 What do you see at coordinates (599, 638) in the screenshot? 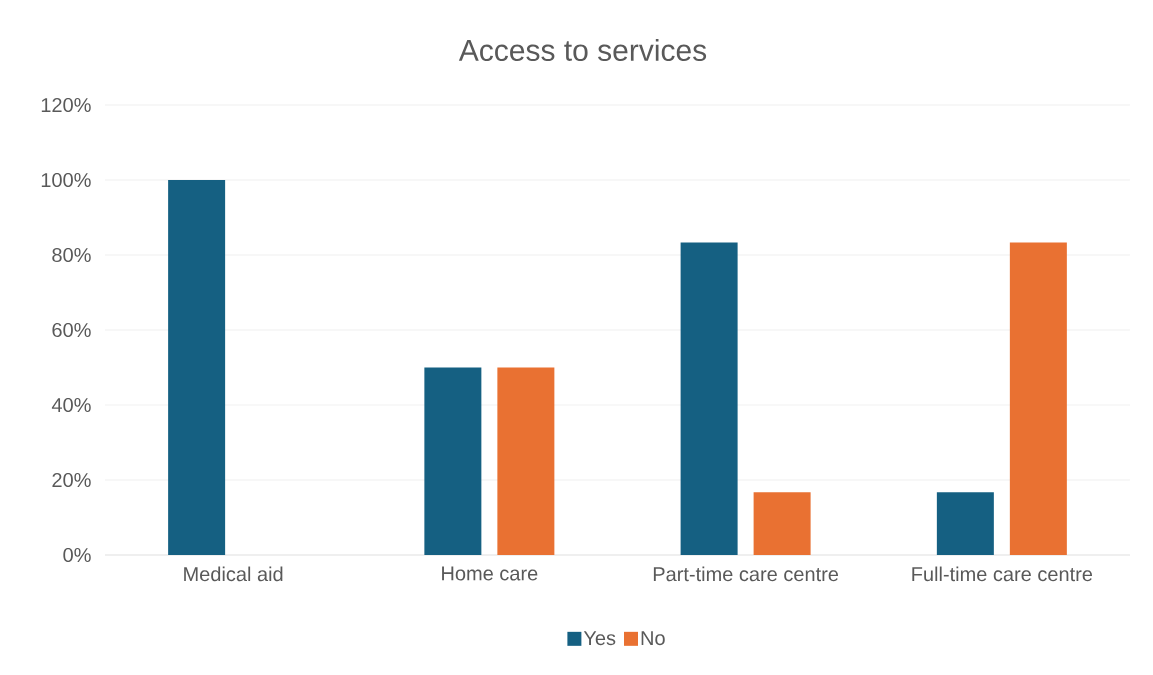
I see `legend-label: Yes` at bounding box center [599, 638].